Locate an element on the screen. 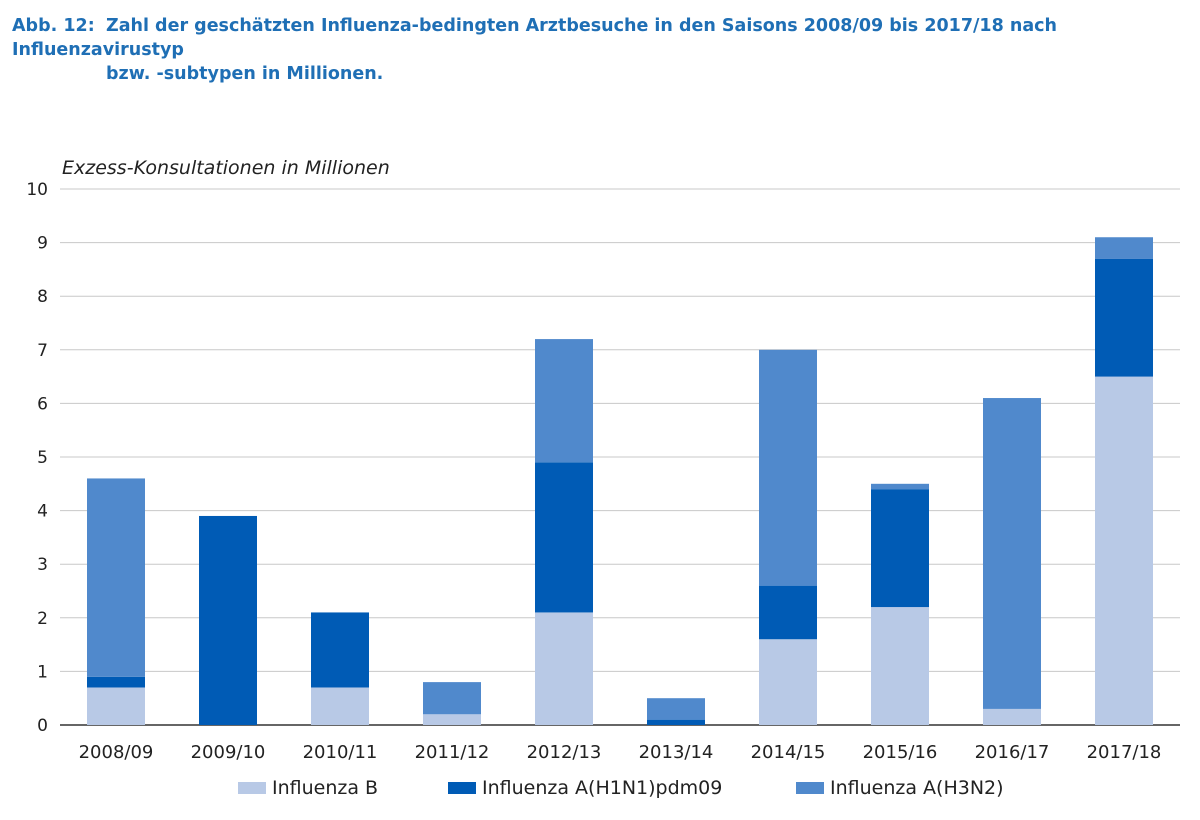 Image resolution: width=1200 pixels, height=820 pixels. x-tick-label: 2010/11 is located at coordinates (340, 752).